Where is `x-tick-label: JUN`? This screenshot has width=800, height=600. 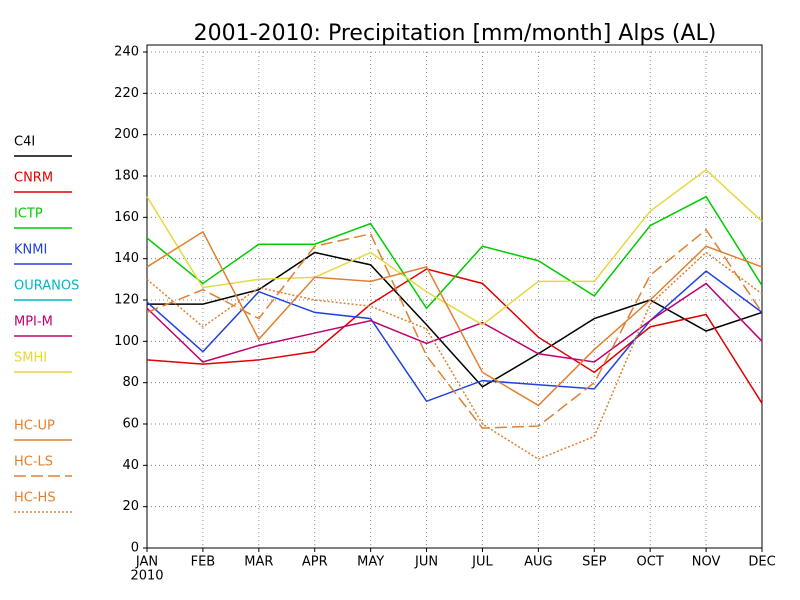
x-tick-label: JUN is located at coordinates (426, 562).